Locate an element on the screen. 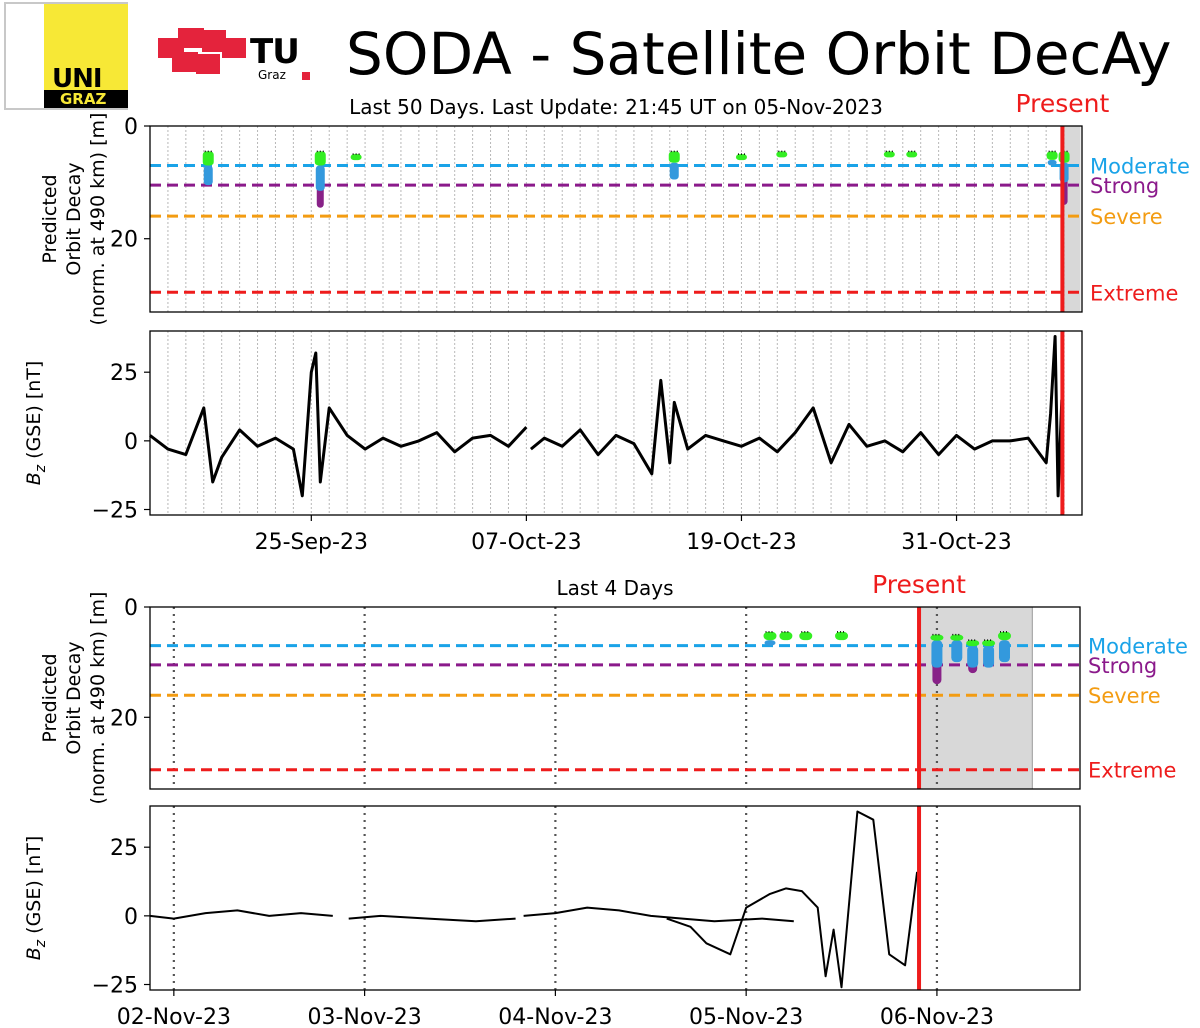 This screenshot has height=1028, width=1200. x-tick-label: 25-Sep-23 is located at coordinates (311, 542).